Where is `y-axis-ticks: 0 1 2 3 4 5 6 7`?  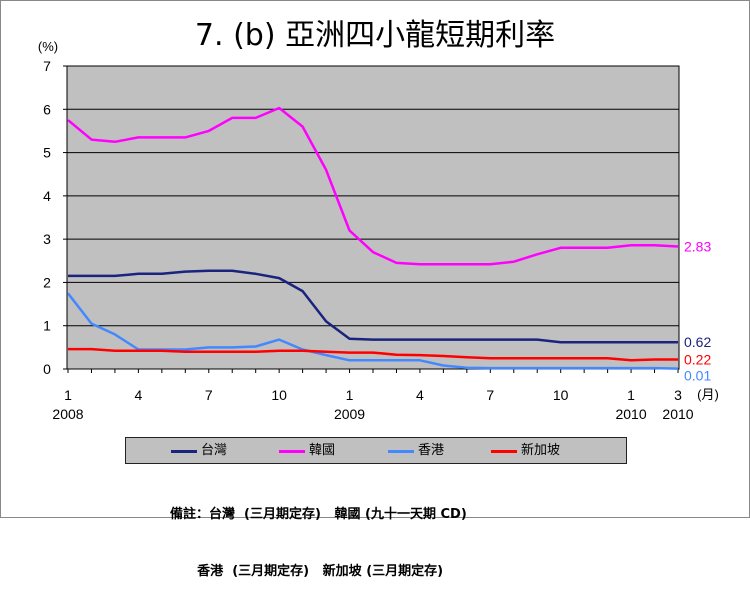
y-axis-ticks: 0 1 2 3 4 5 6 7 is located at coordinates (55, 217).